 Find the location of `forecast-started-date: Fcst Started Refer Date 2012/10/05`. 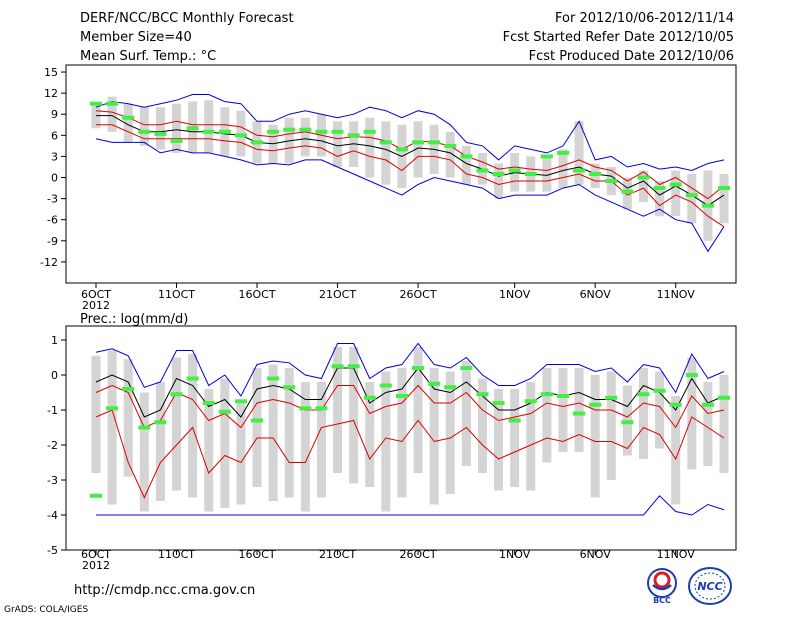

forecast-started-date: Fcst Started Refer Date 2012/10/05 is located at coordinates (618, 37).